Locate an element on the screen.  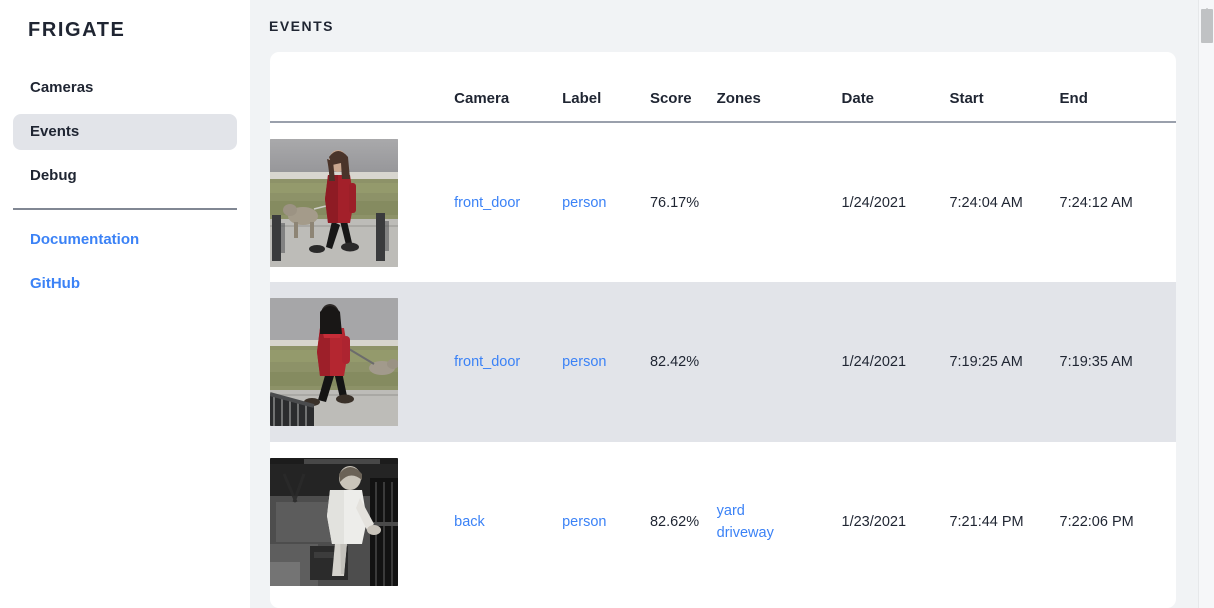
sidebar-item-debug: Debug is located at coordinates (53, 175).